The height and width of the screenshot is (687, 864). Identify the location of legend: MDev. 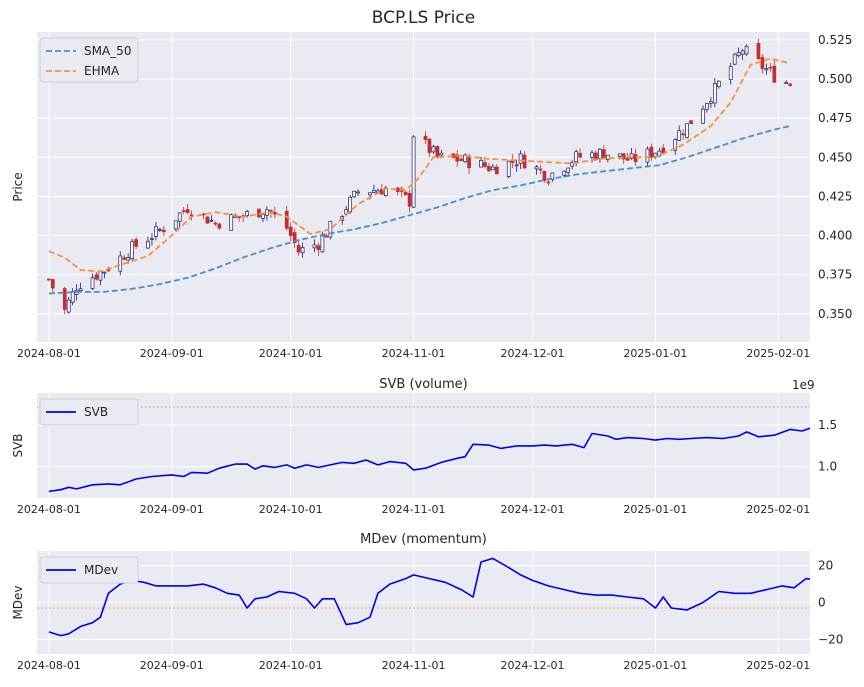
(89, 570).